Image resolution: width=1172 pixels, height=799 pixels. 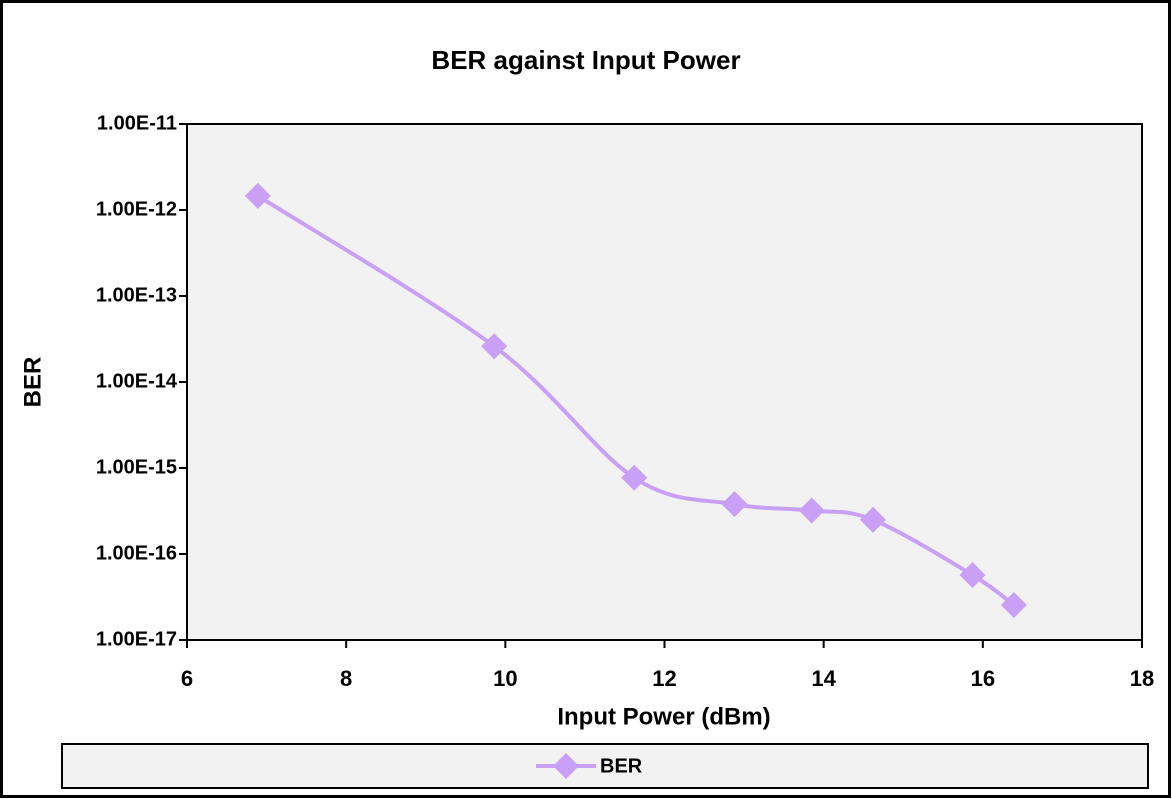 What do you see at coordinates (505, 678) in the screenshot?
I see `x-tick-label: 10` at bounding box center [505, 678].